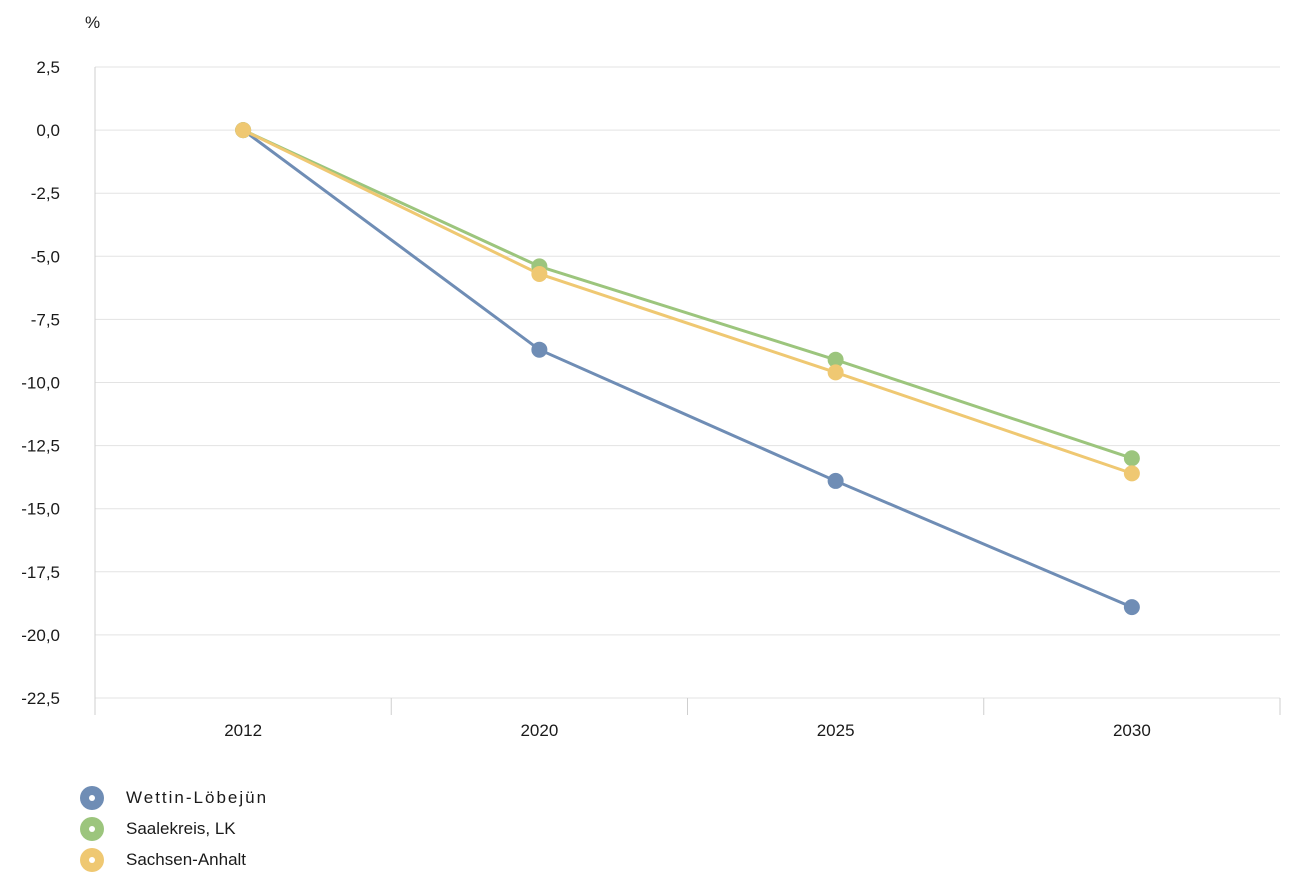  Describe the element at coordinates (40, 572) in the screenshot. I see `y-tick-label: -17,5` at that location.